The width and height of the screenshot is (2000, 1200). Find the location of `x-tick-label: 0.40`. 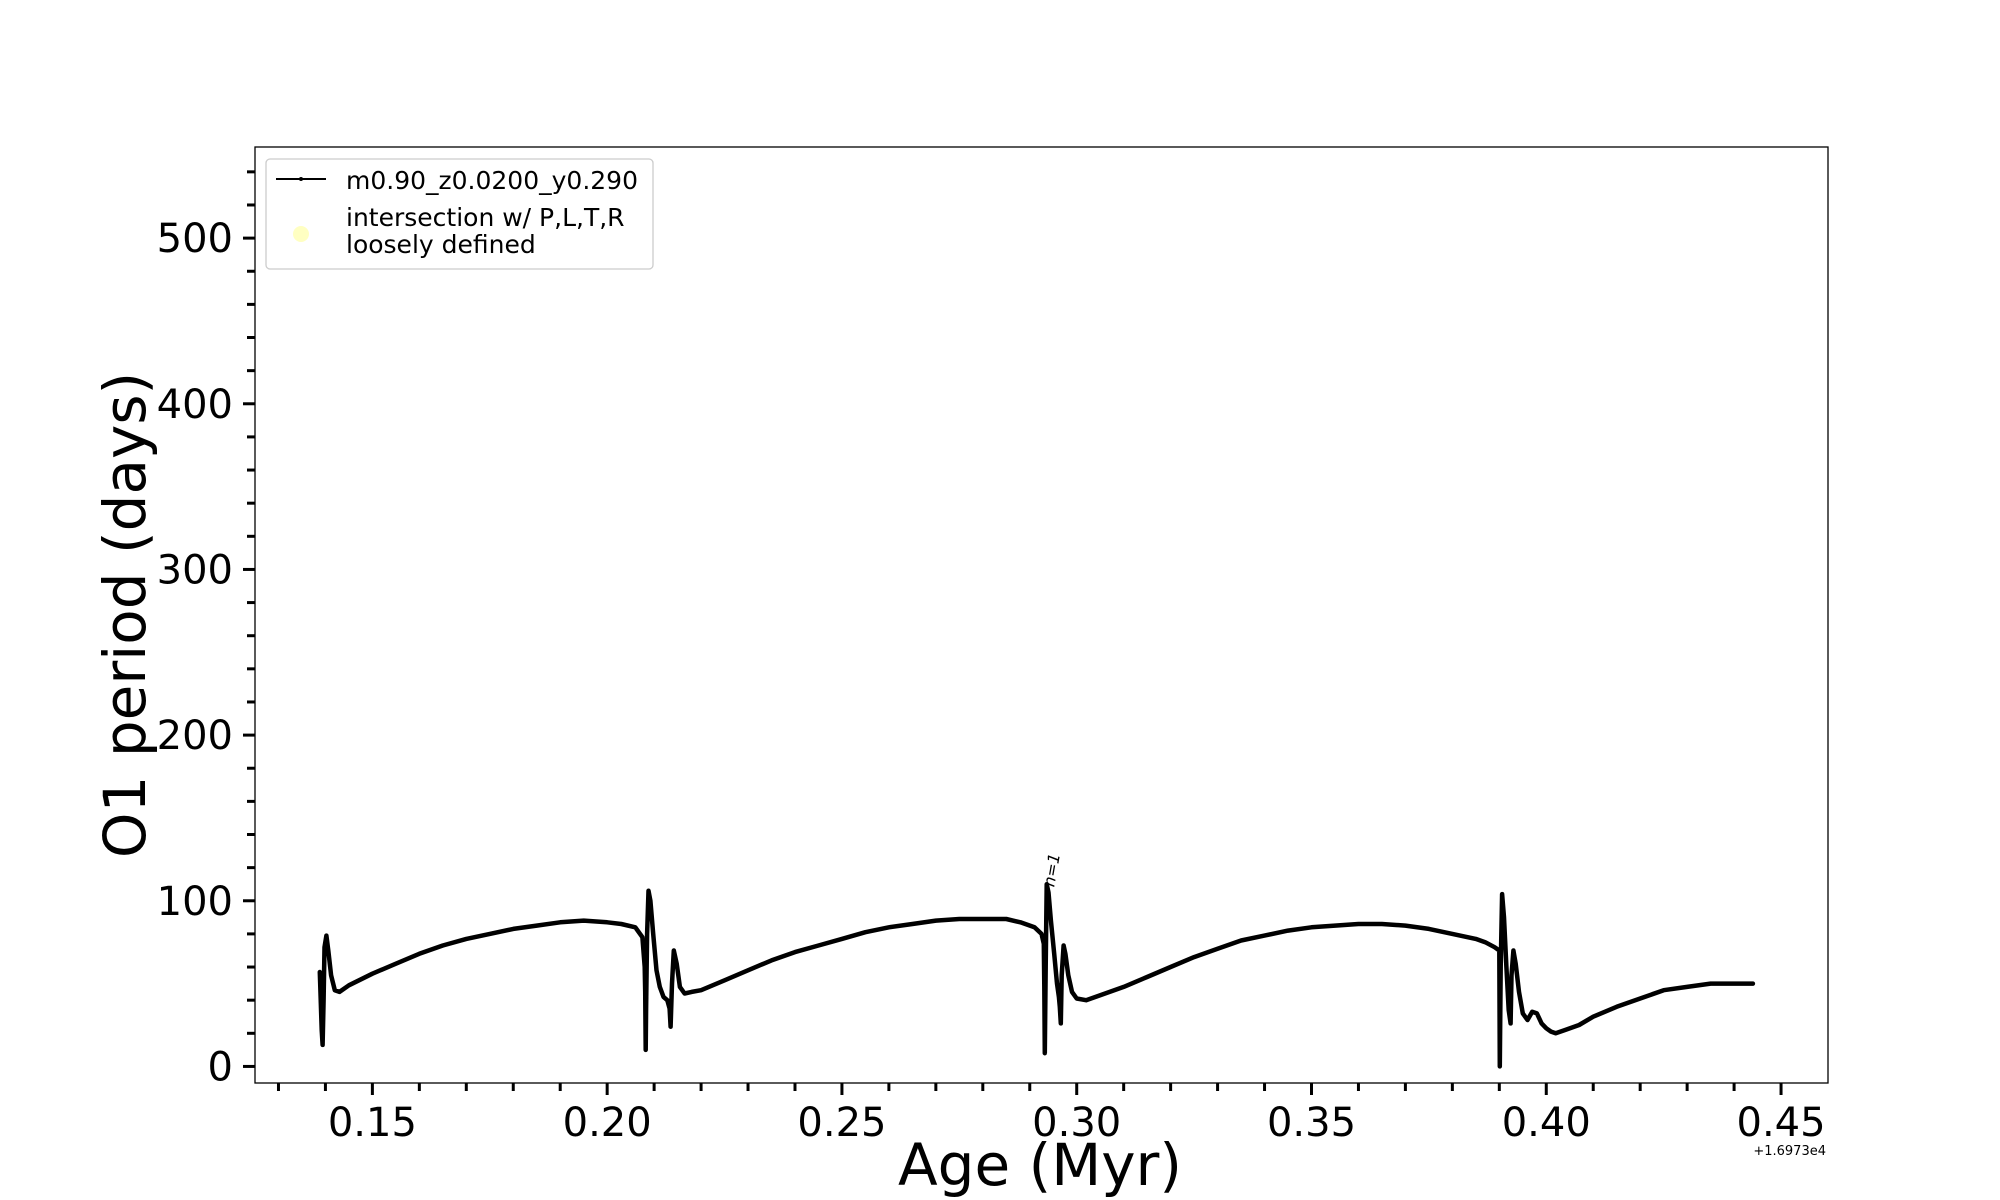

x-tick-label: 0.40 is located at coordinates (1546, 1123).